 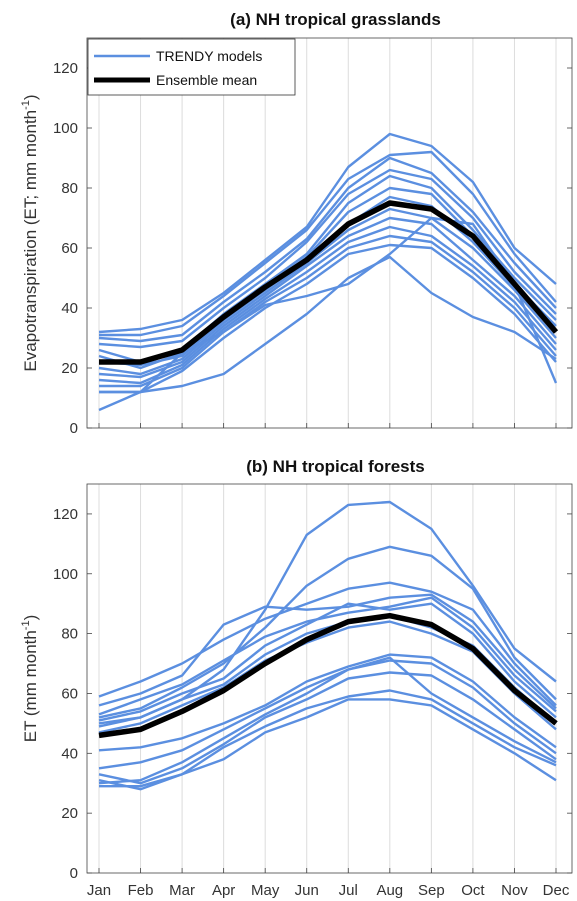 I want to click on x-tick-label-mar: Mar, so click(x=182, y=890).